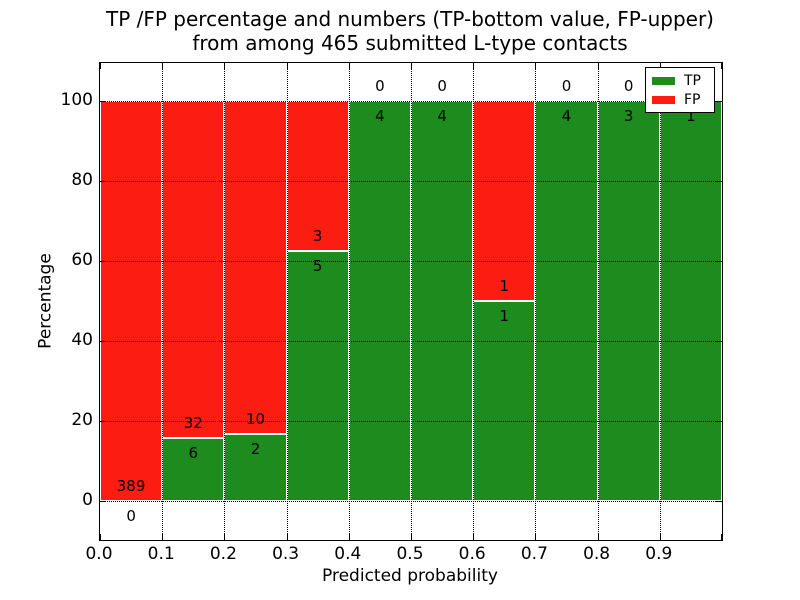  What do you see at coordinates (317, 236) in the screenshot?
I see `fp-count-label: 3` at bounding box center [317, 236].